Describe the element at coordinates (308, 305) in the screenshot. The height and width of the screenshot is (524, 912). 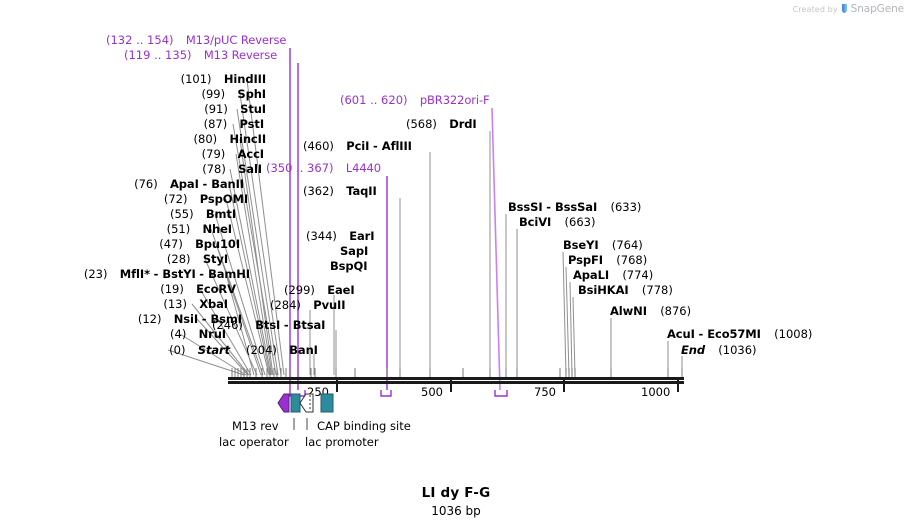
I see `site-label-pvuii: (284) PvuII` at that location.